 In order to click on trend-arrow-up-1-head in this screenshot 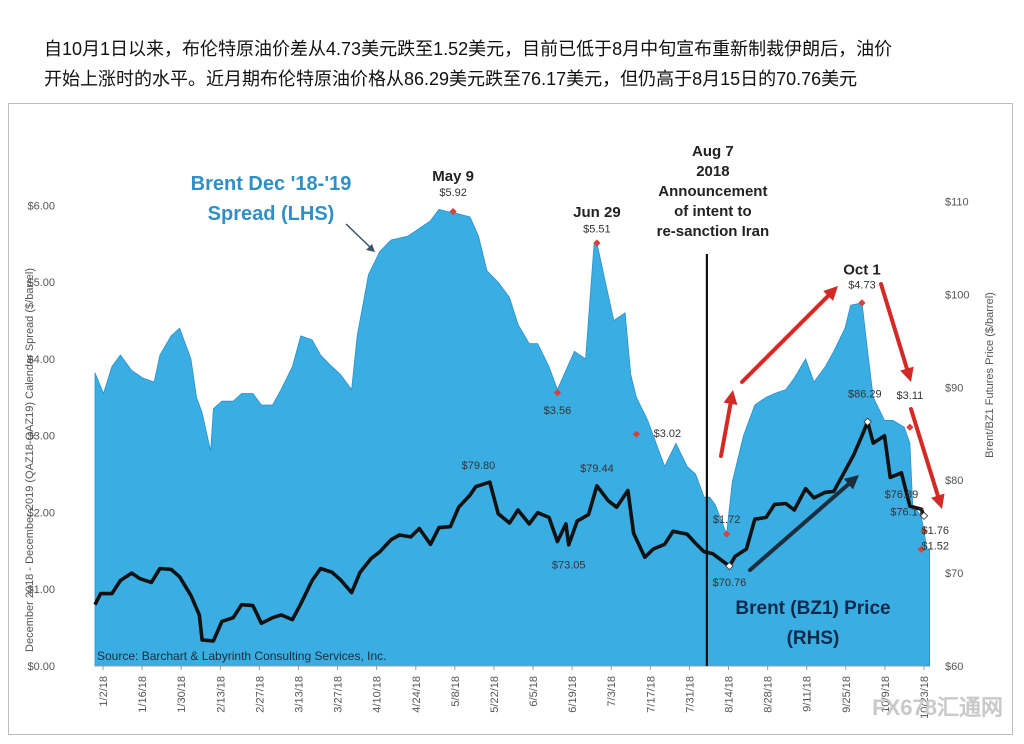, I will do `click(730, 398)`.